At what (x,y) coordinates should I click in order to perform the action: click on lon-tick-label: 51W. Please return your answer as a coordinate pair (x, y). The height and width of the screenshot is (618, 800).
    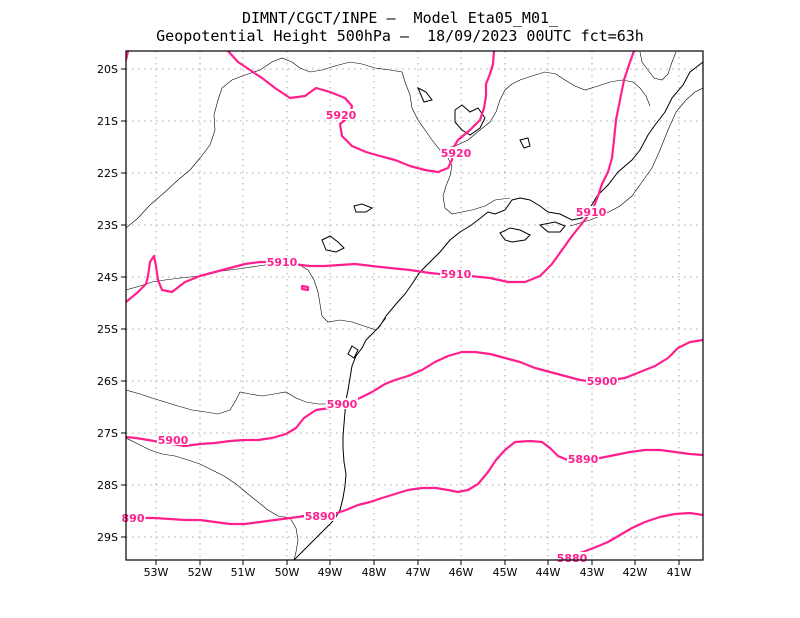
    Looking at the image, I should click on (243, 572).